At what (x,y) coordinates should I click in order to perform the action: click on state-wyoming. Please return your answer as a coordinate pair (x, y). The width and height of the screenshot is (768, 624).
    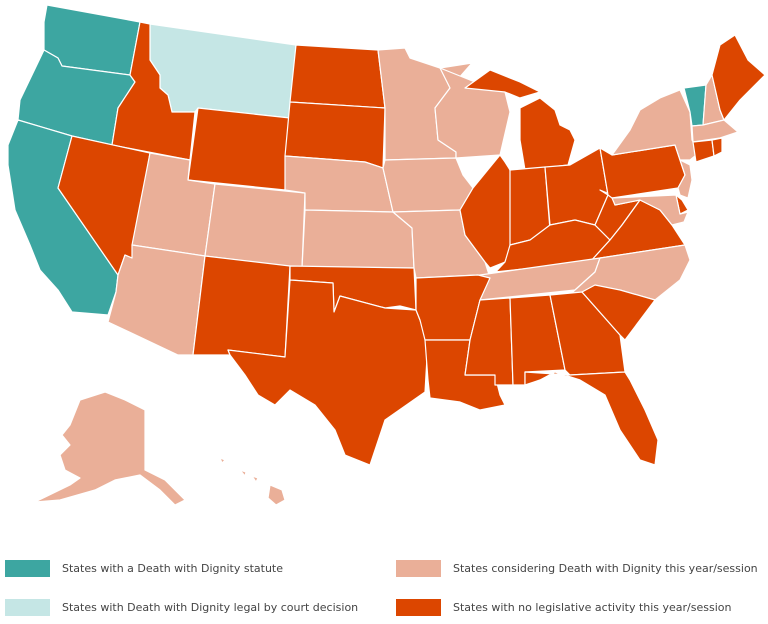
    Looking at the image, I should click on (239, 149).